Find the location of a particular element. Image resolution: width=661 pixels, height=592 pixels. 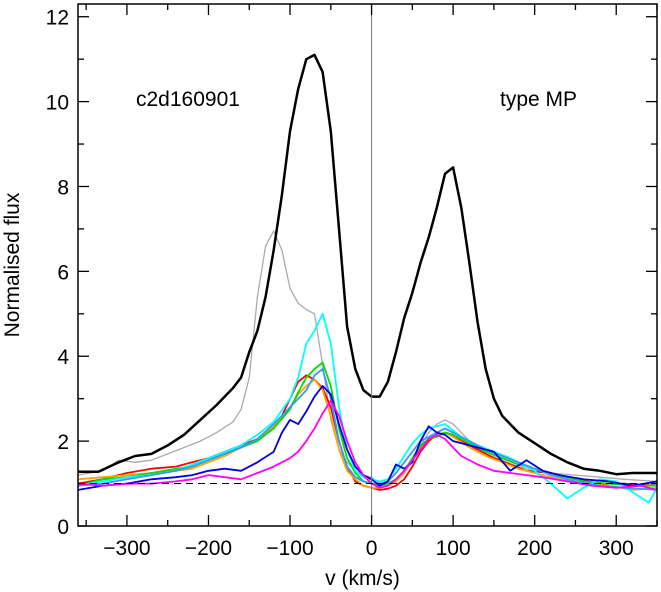

annotation-profile-type: type MP is located at coordinates (538, 99).